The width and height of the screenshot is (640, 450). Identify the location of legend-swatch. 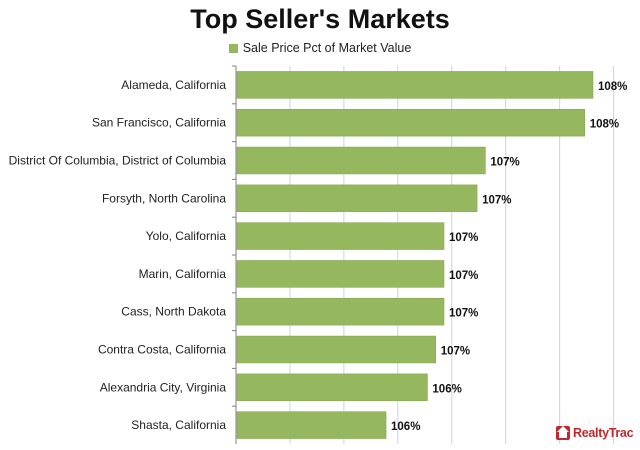
(233, 49).